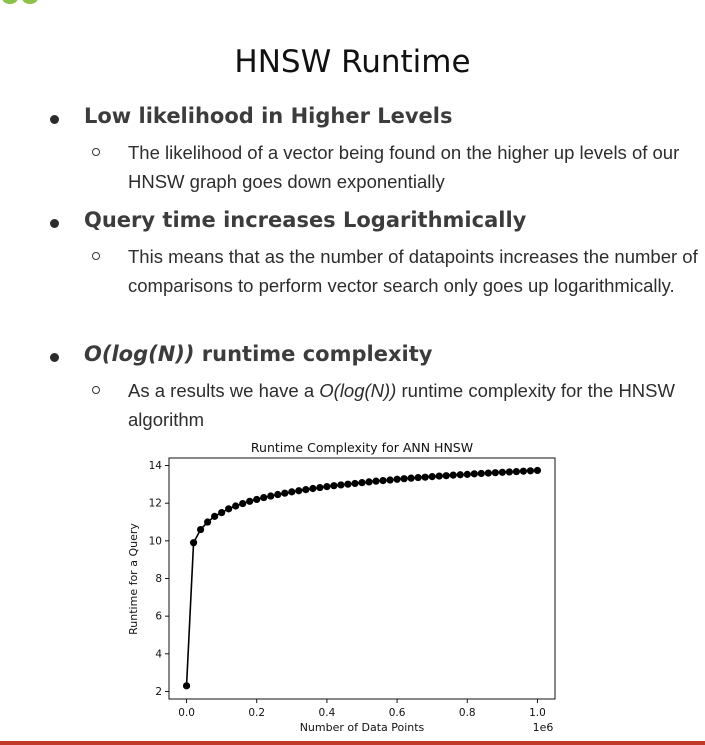  I want to click on y-axis-label: Runtime for a Query, so click(133, 579).